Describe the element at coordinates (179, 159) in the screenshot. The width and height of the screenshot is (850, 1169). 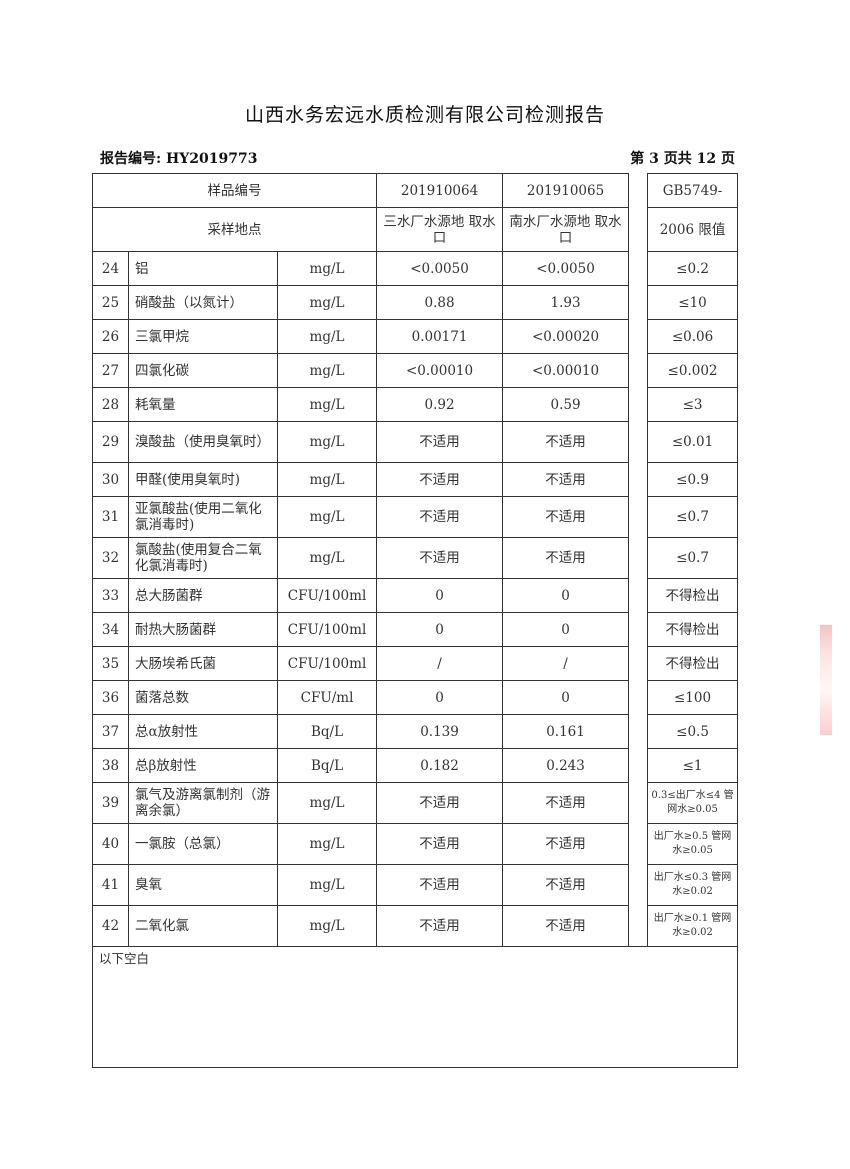
I see `report-number: 报告编号: HY2019773` at that location.